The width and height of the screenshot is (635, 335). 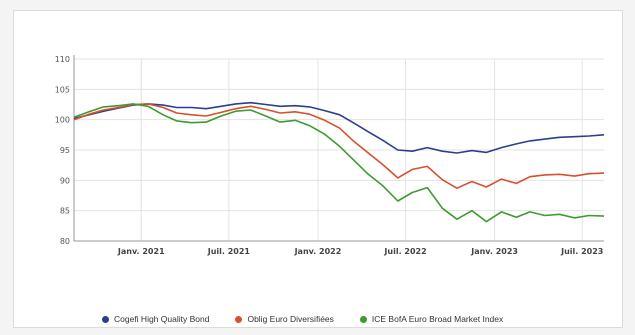 What do you see at coordinates (62, 89) in the screenshot?
I see `y-tick-label: 105` at bounding box center [62, 89].